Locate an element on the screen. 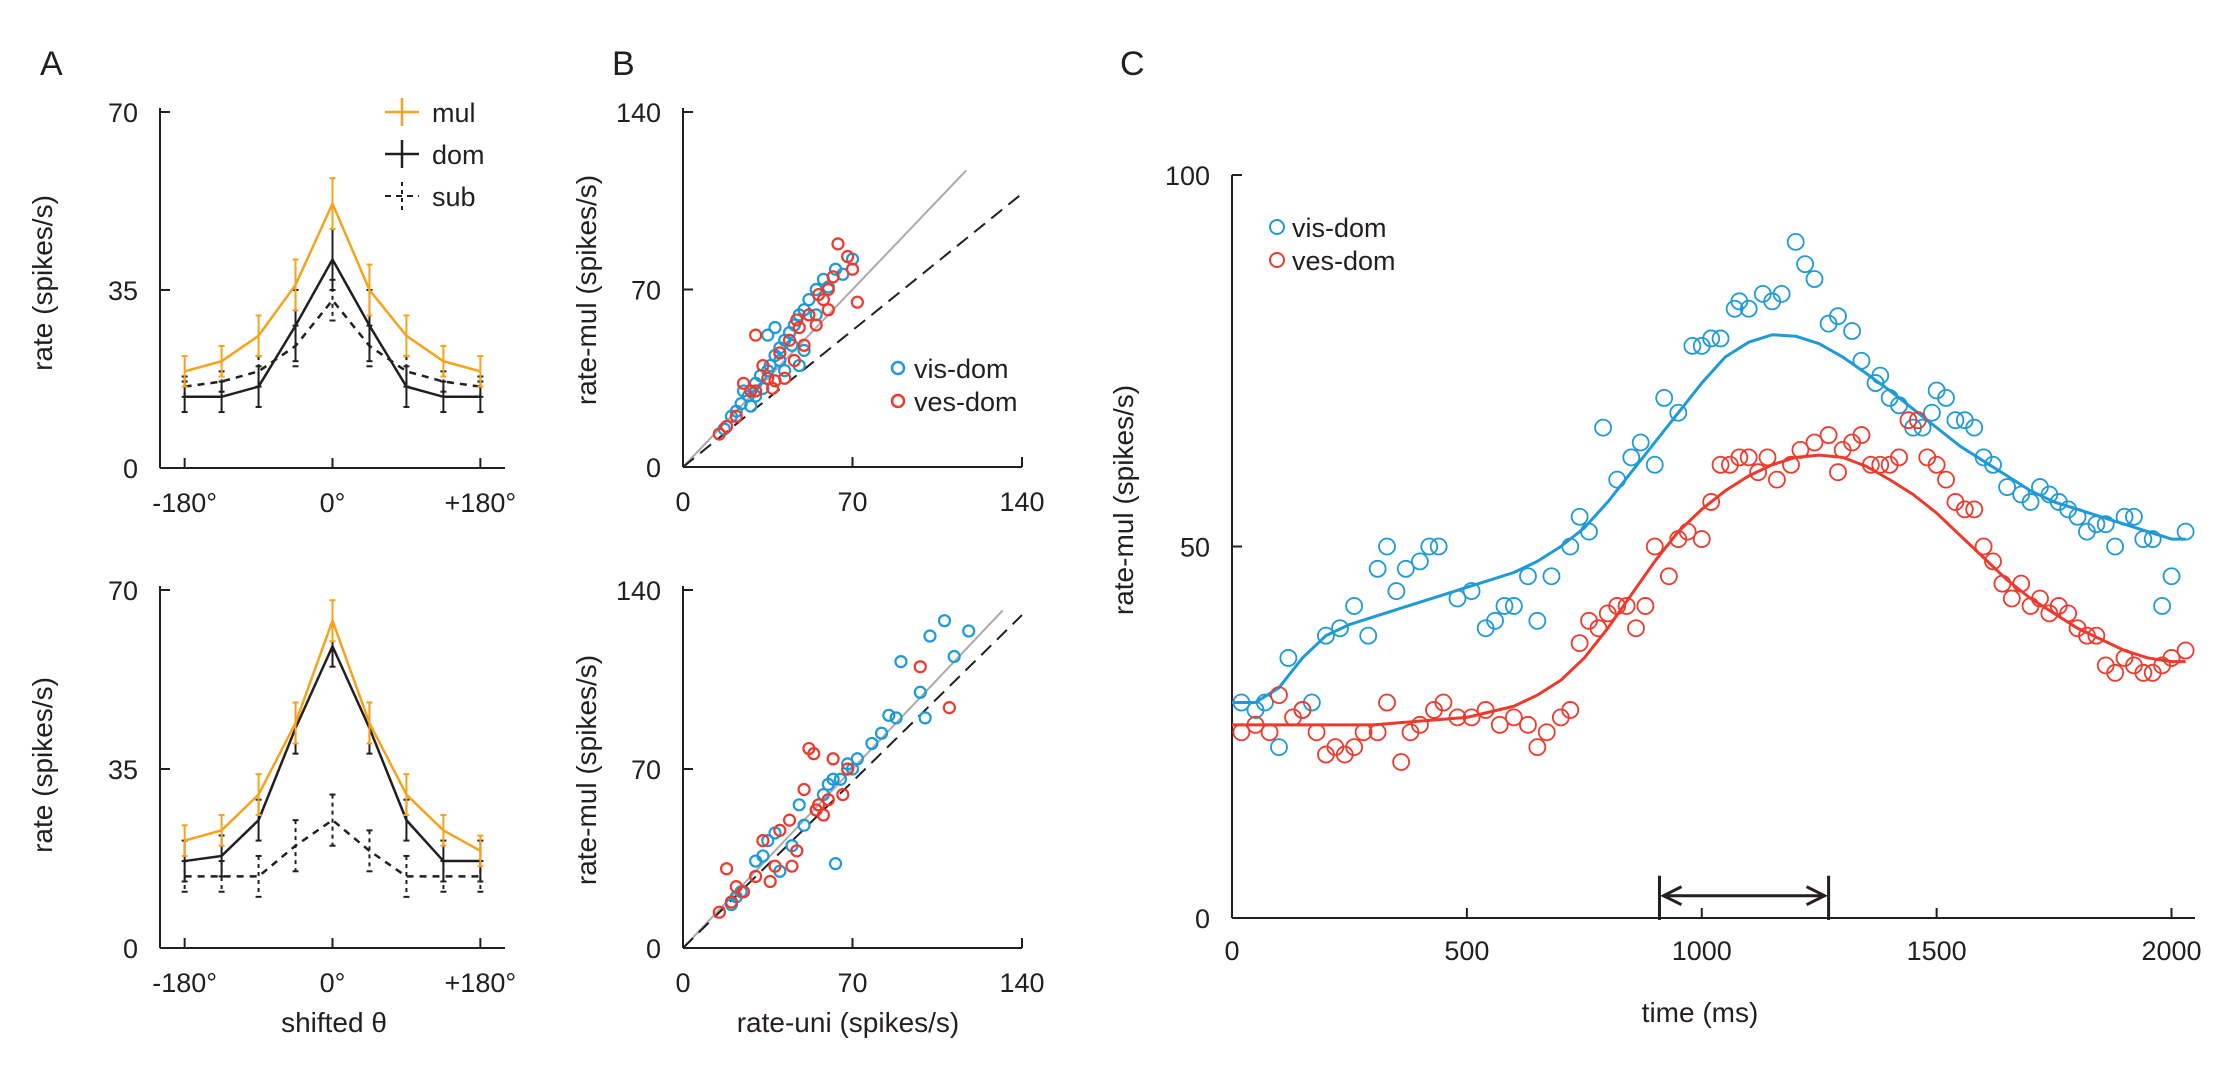  reference-line-fit is located at coordinates (852, 330).